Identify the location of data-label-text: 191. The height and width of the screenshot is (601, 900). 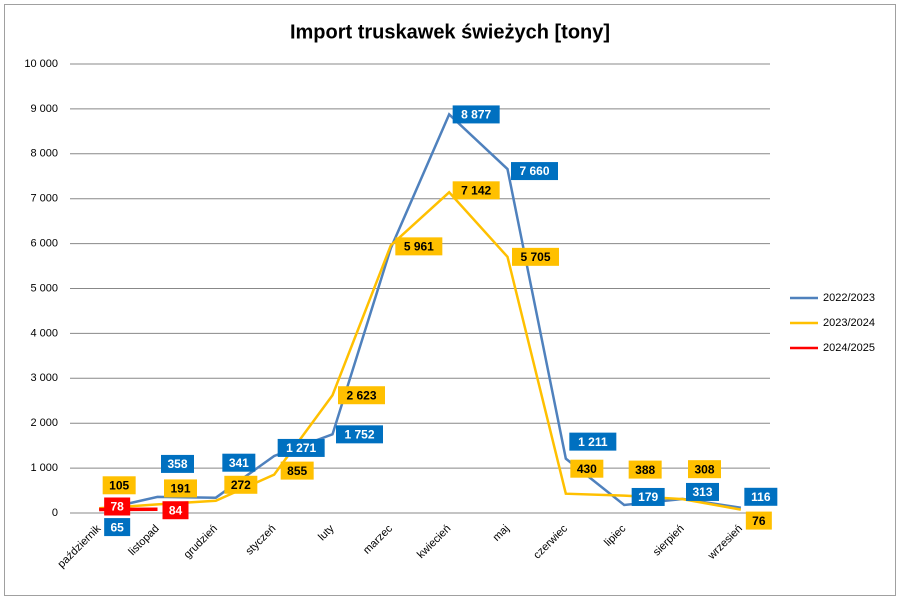
(180, 489).